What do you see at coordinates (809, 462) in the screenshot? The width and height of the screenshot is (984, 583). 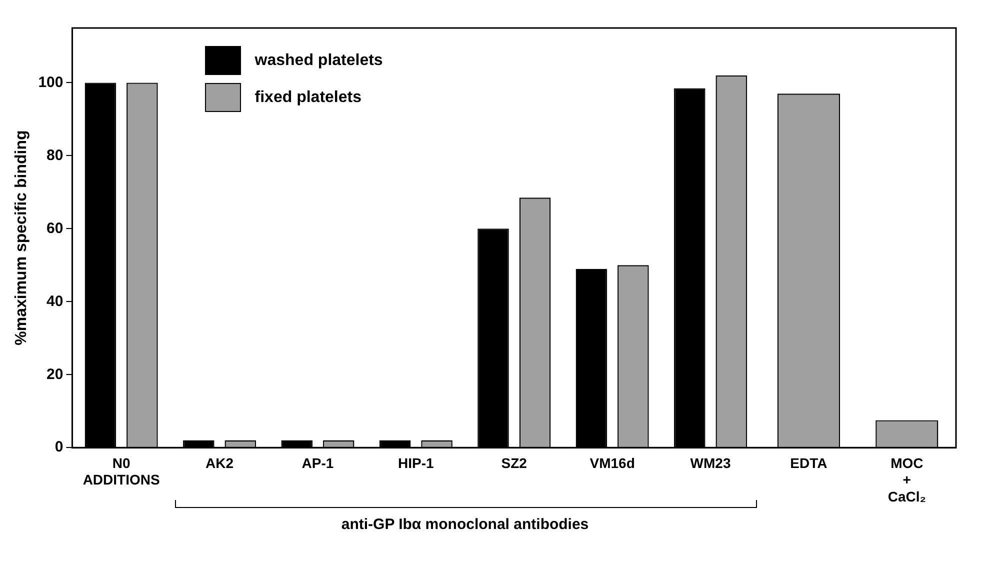 I see `x-tick-label: EDTA` at bounding box center [809, 462].